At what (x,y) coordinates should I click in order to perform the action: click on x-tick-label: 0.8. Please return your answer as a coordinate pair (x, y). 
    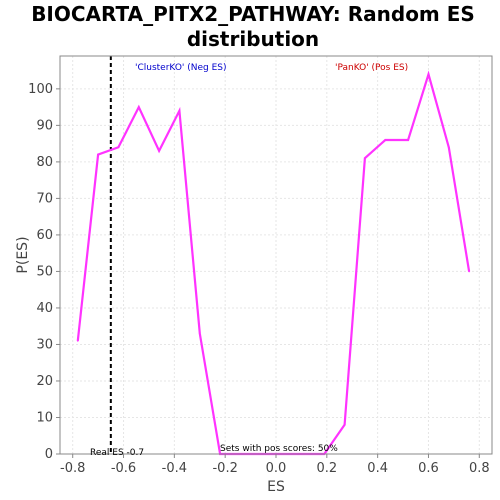
    Looking at the image, I should click on (479, 468).